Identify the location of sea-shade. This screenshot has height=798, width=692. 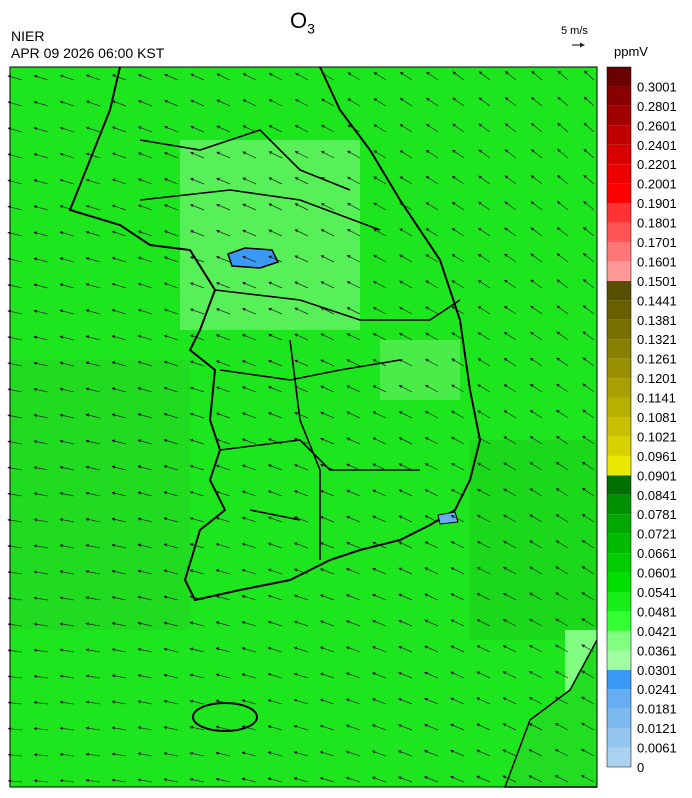
(100, 495).